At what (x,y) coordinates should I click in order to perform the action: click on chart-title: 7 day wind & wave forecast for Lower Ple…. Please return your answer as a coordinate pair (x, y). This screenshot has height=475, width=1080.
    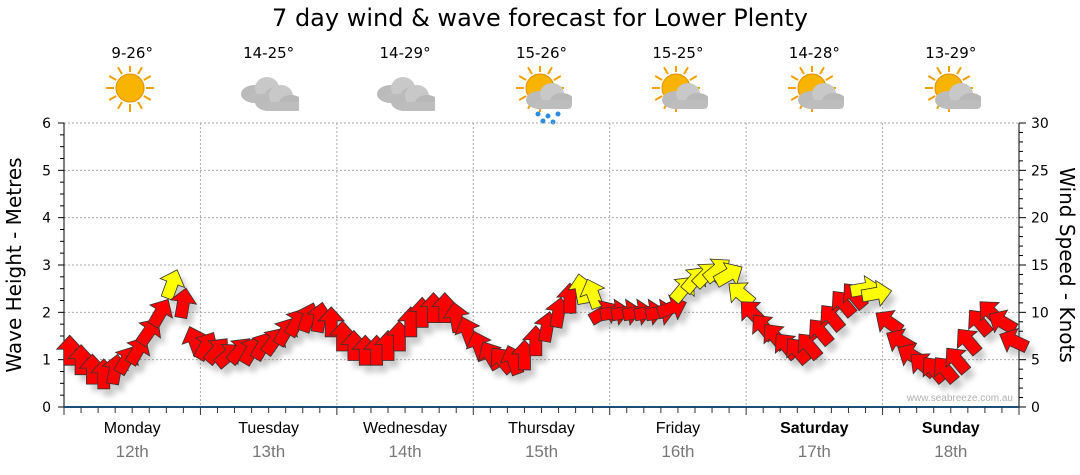
    Looking at the image, I should click on (540, 18).